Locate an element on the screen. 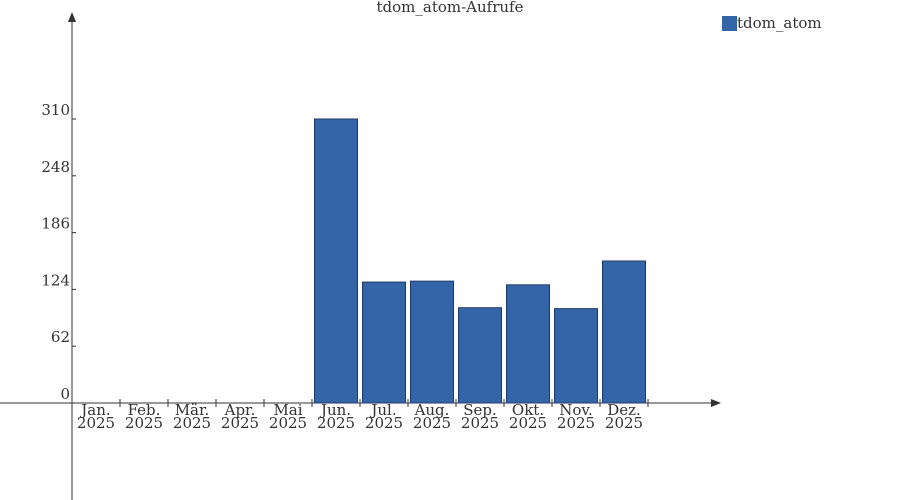 This screenshot has height=500, width=900. legend-swatch is located at coordinates (729, 23).